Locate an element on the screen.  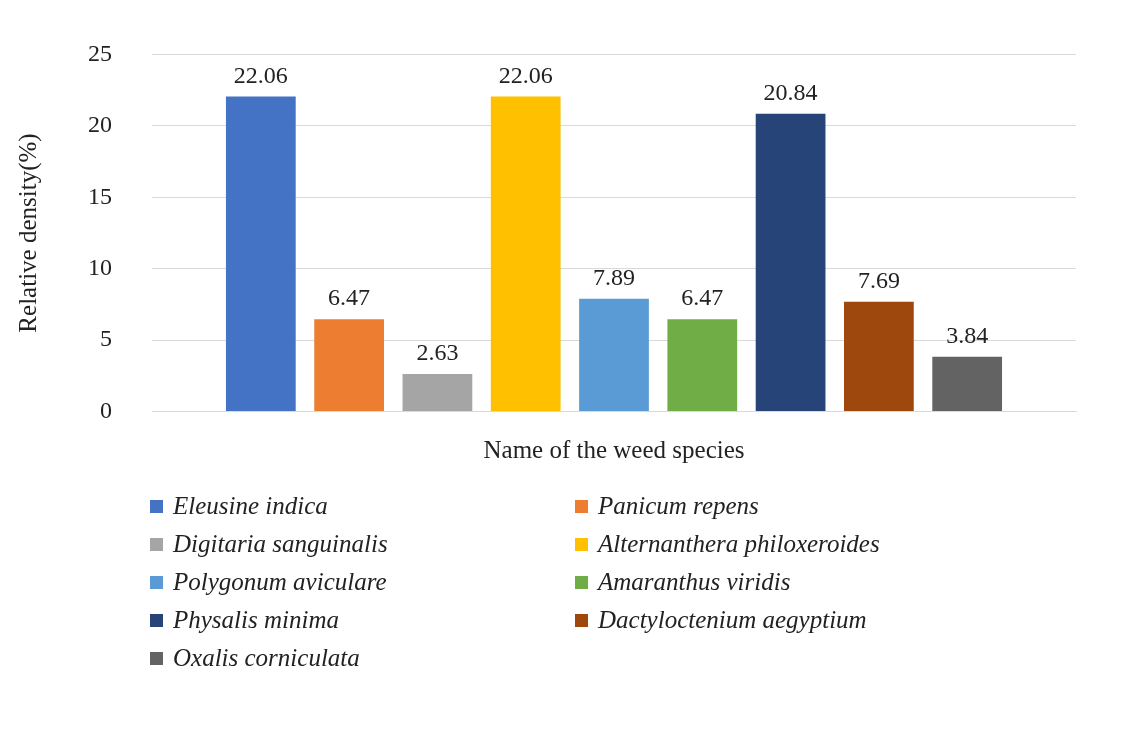
x-axis-title: Name of the weed species is located at coordinates (614, 449).